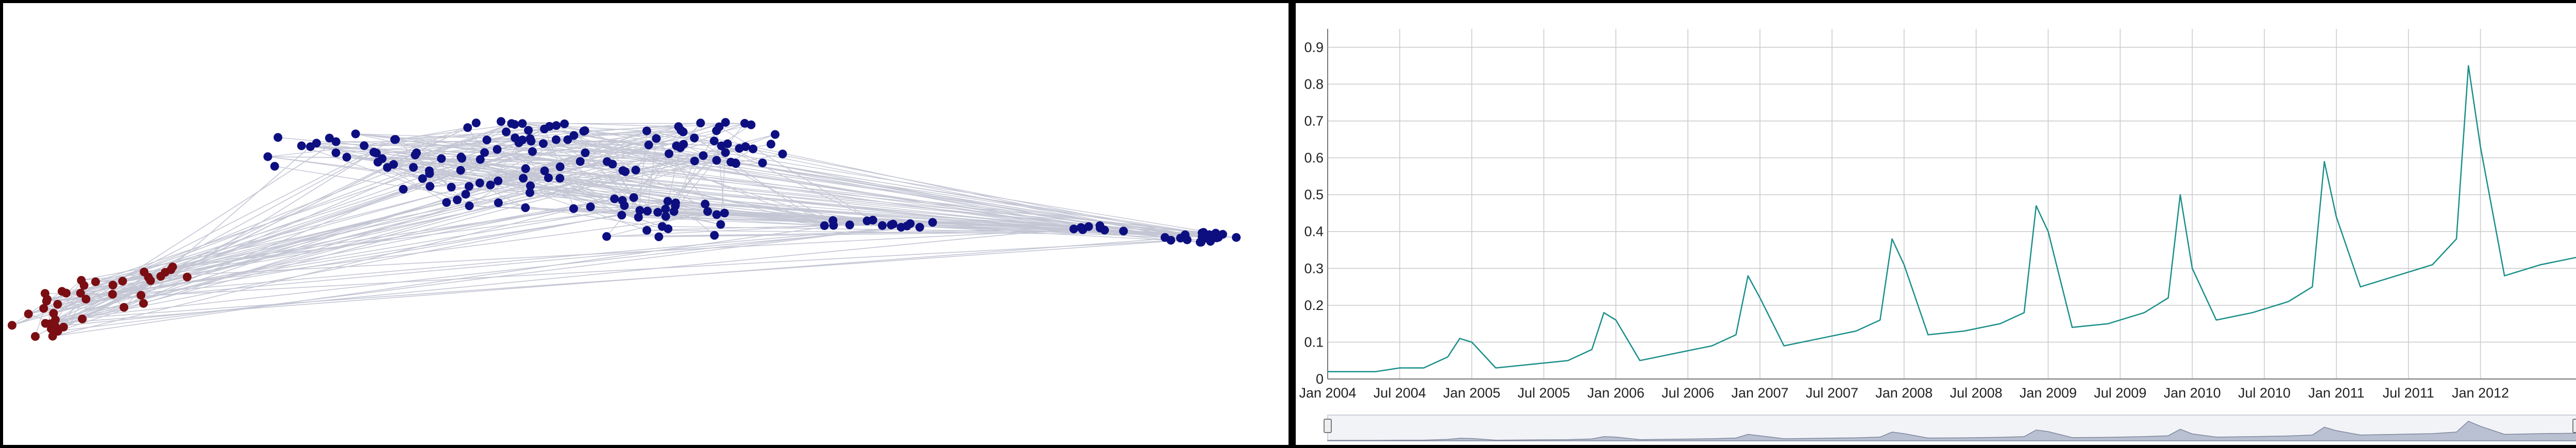 The width and height of the screenshot is (2576, 448). Describe the element at coordinates (1314, 158) in the screenshot. I see `y-tick-label: 0.6` at that location.